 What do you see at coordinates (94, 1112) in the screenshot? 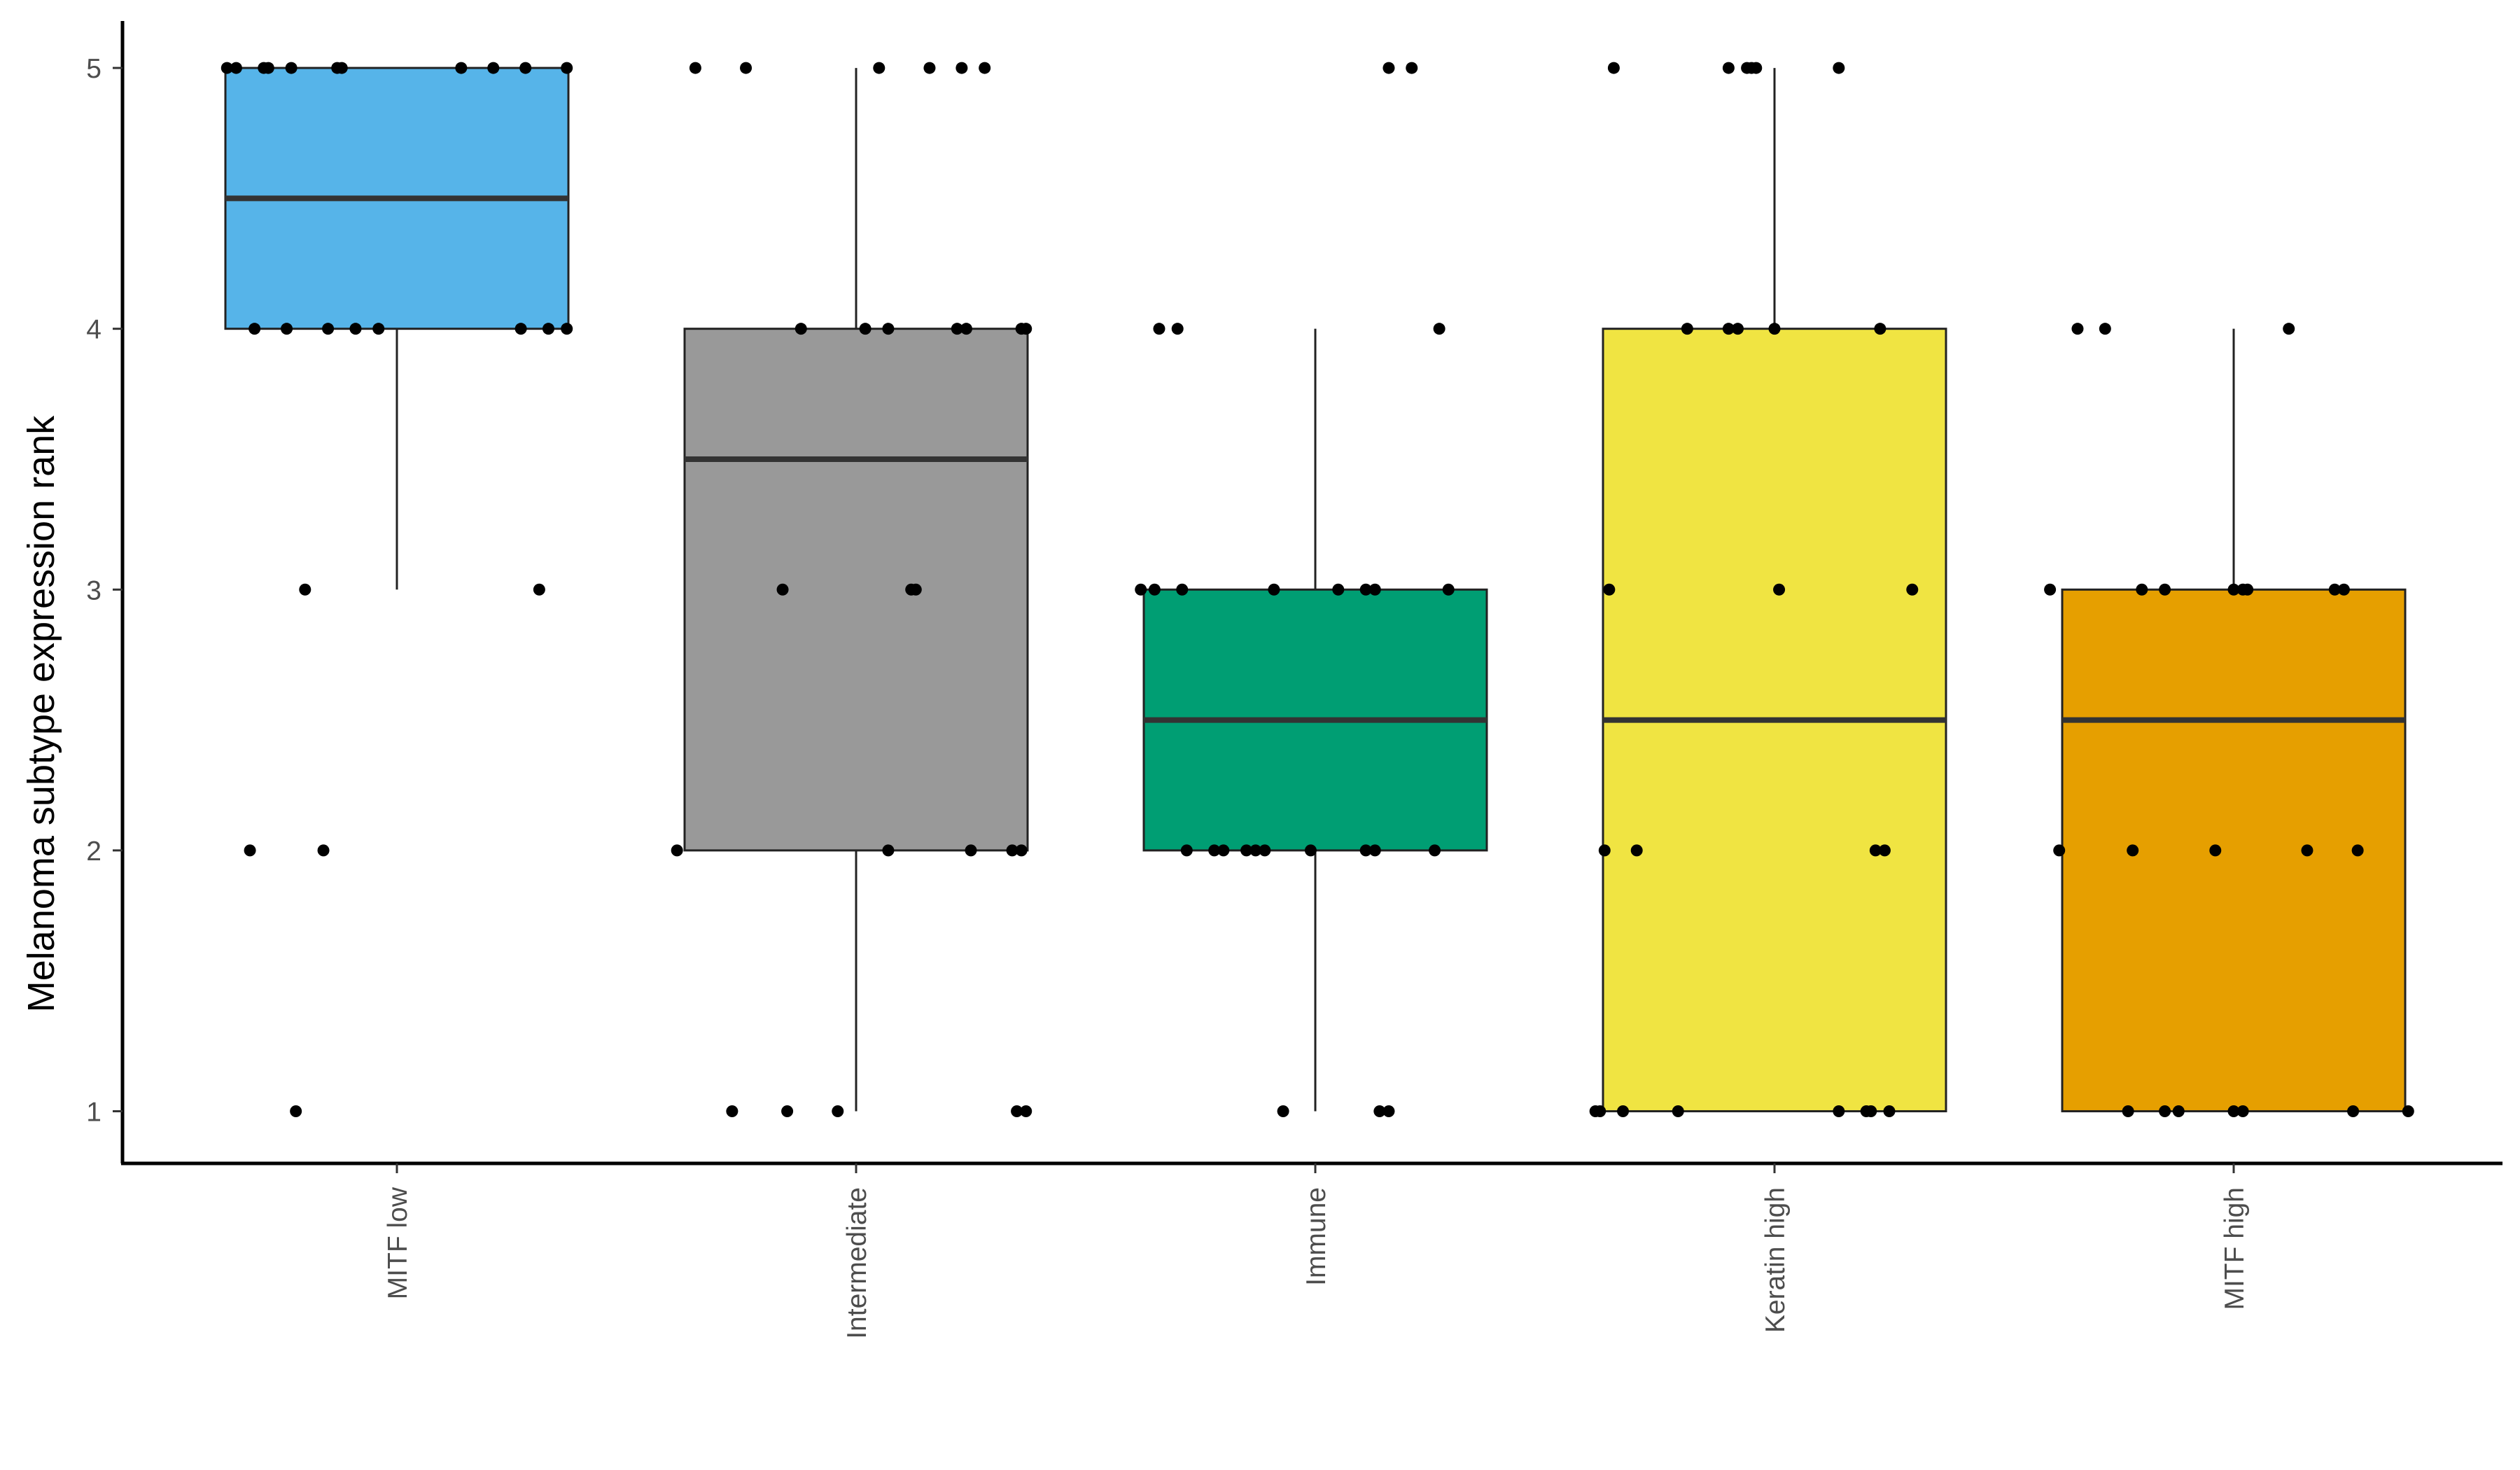
I see `y-tick-label: 1` at bounding box center [94, 1112].